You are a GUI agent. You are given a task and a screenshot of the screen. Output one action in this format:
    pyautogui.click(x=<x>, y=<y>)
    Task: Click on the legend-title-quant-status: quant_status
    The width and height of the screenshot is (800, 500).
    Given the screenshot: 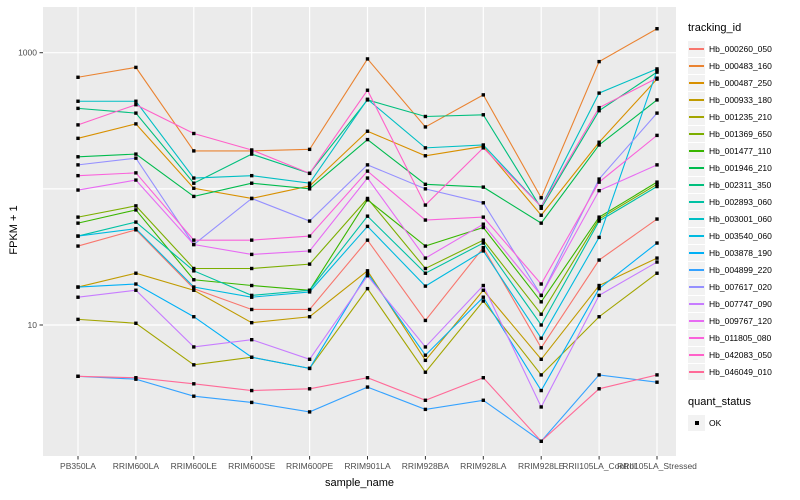 What is the action you would take?
    pyautogui.click(x=719, y=402)
    